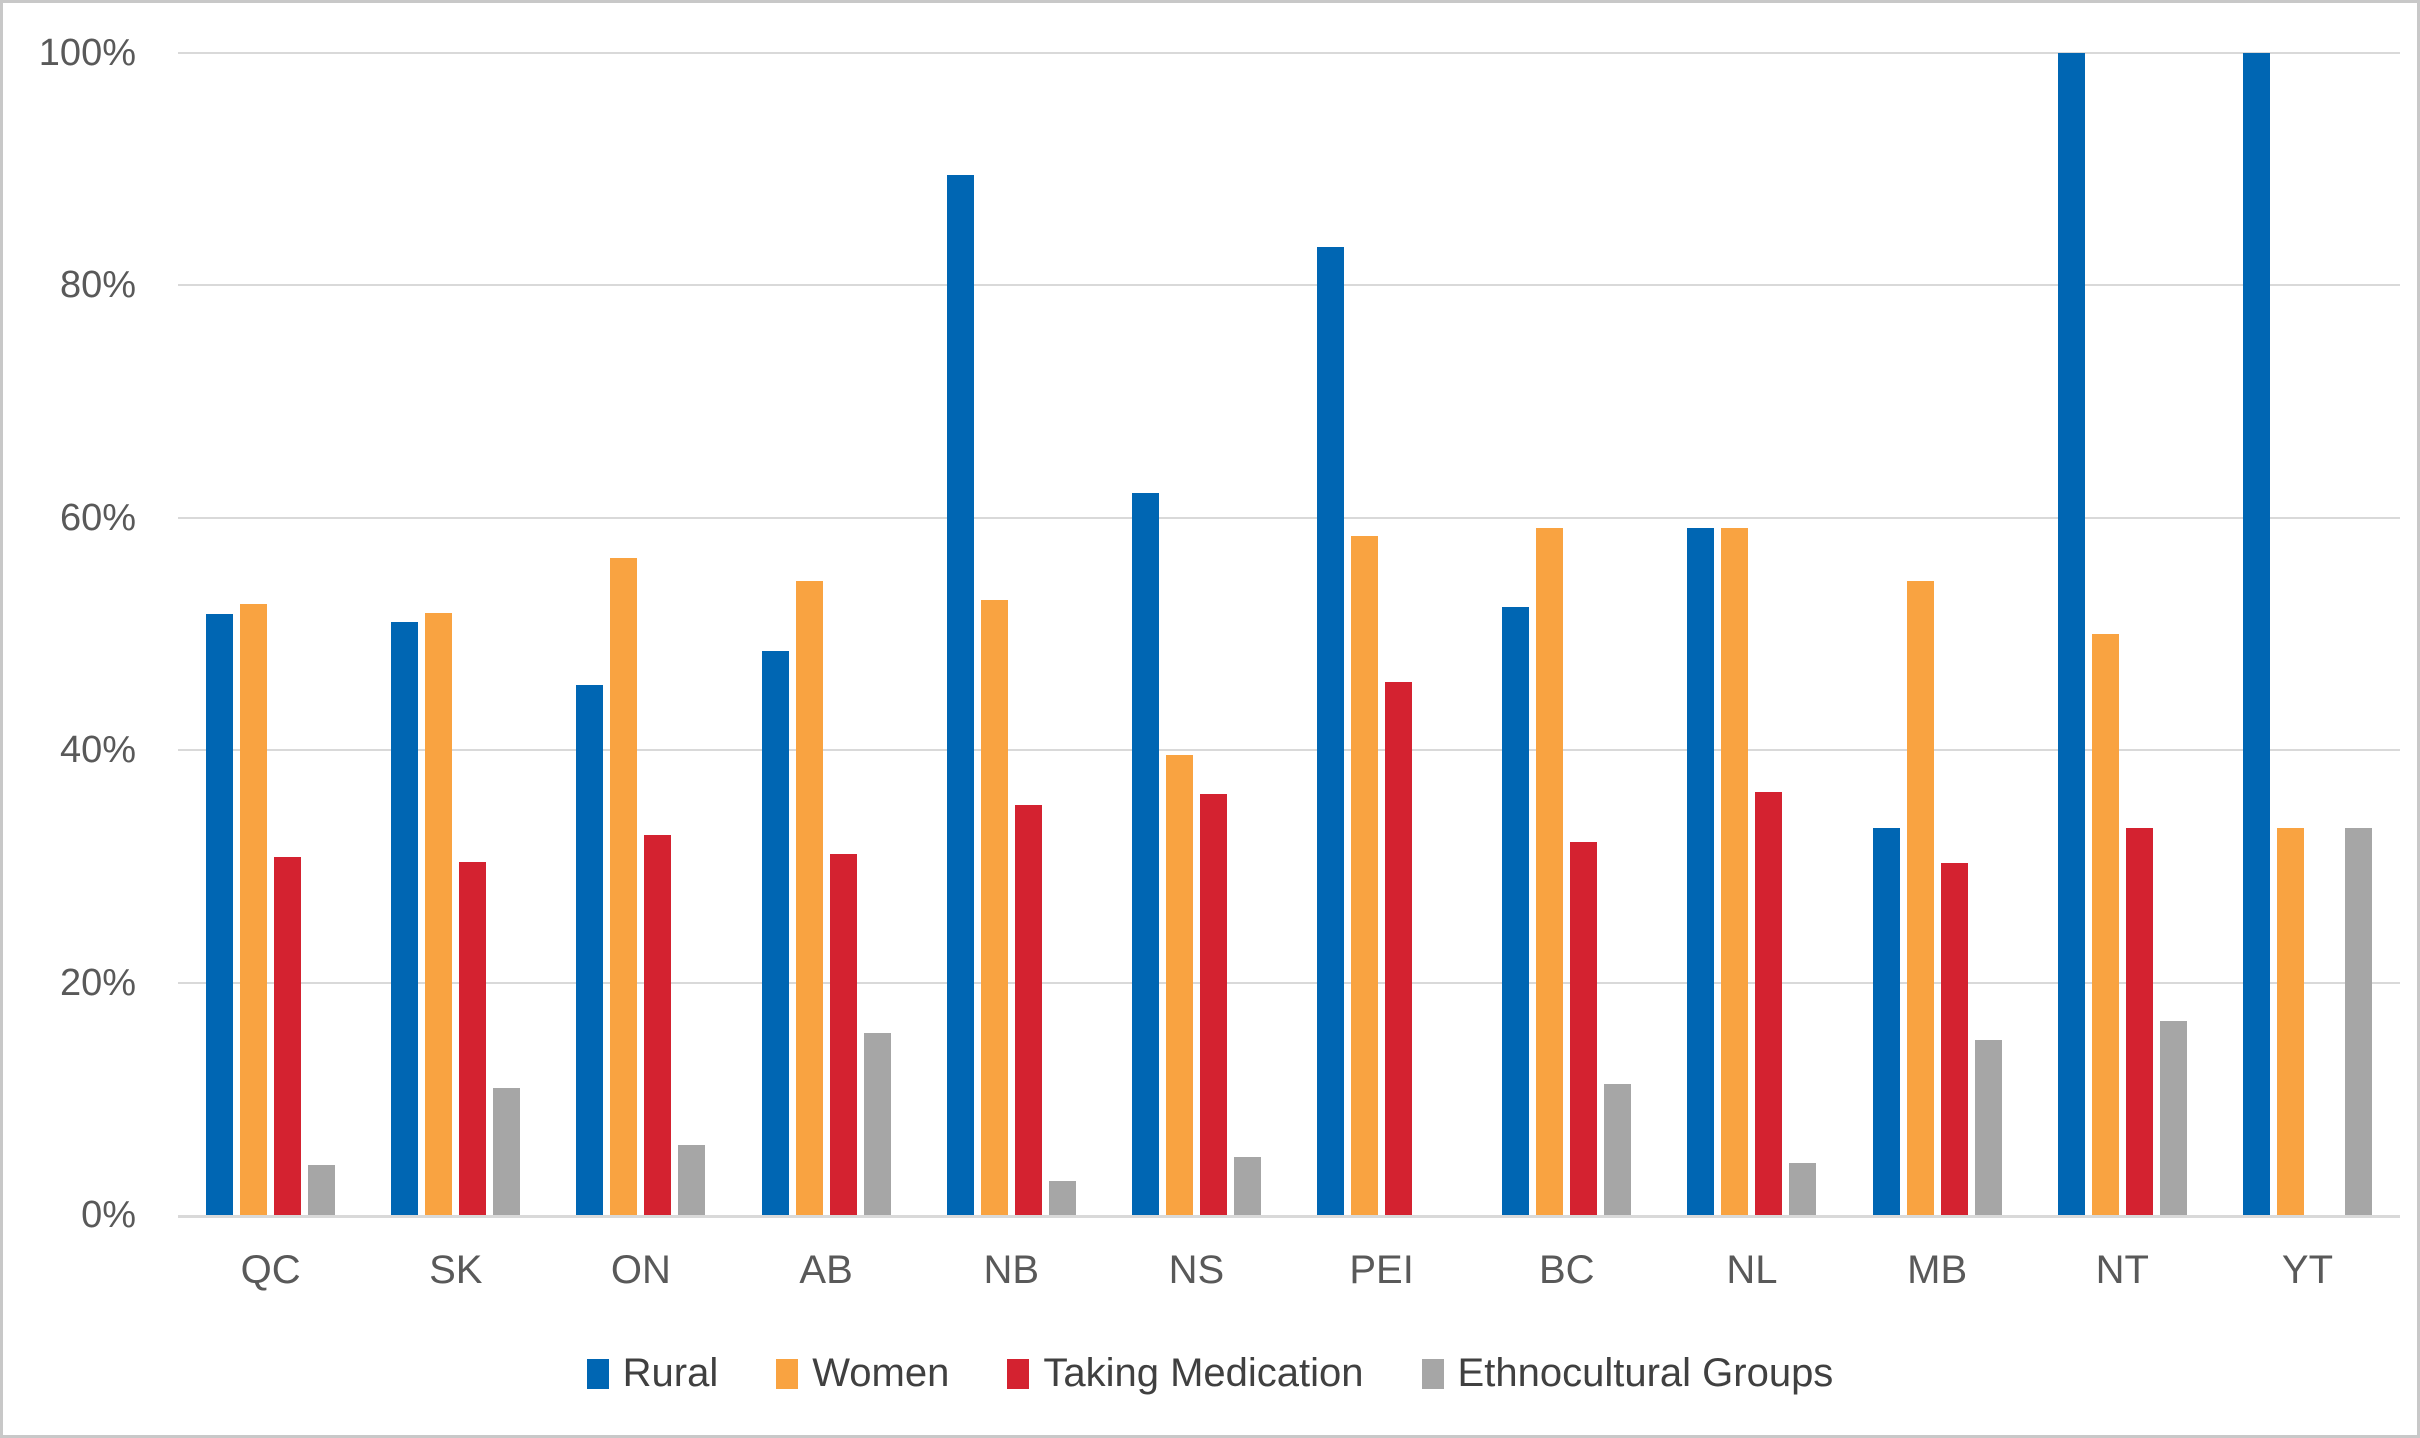 Image resolution: width=2420 pixels, height=1438 pixels. What do you see at coordinates (87, 53) in the screenshot?
I see `y-axis-tick-label: 100%` at bounding box center [87, 53].